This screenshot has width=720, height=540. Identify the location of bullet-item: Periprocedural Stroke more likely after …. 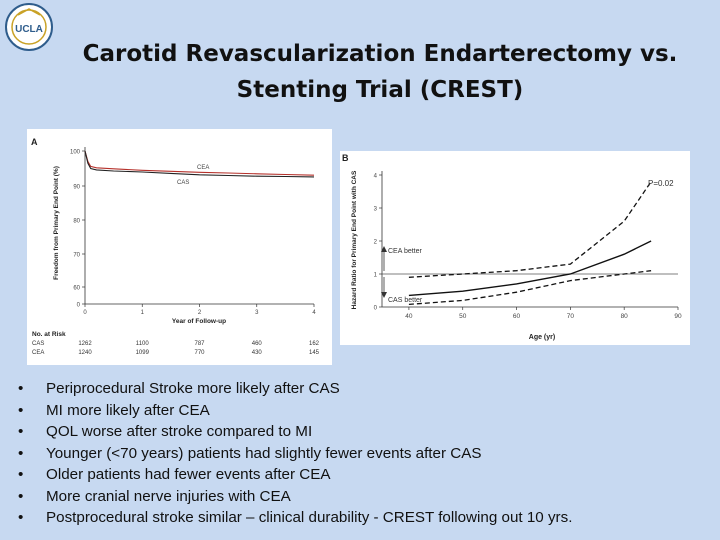
(368, 389).